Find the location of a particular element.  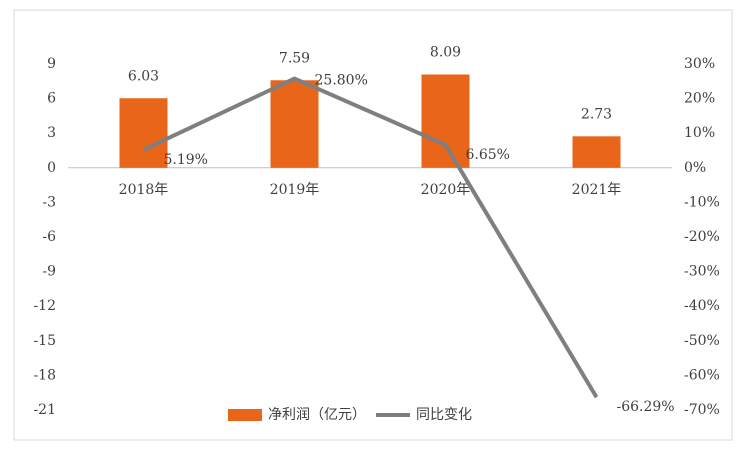

y-tick-label: 0 is located at coordinates (51, 168).